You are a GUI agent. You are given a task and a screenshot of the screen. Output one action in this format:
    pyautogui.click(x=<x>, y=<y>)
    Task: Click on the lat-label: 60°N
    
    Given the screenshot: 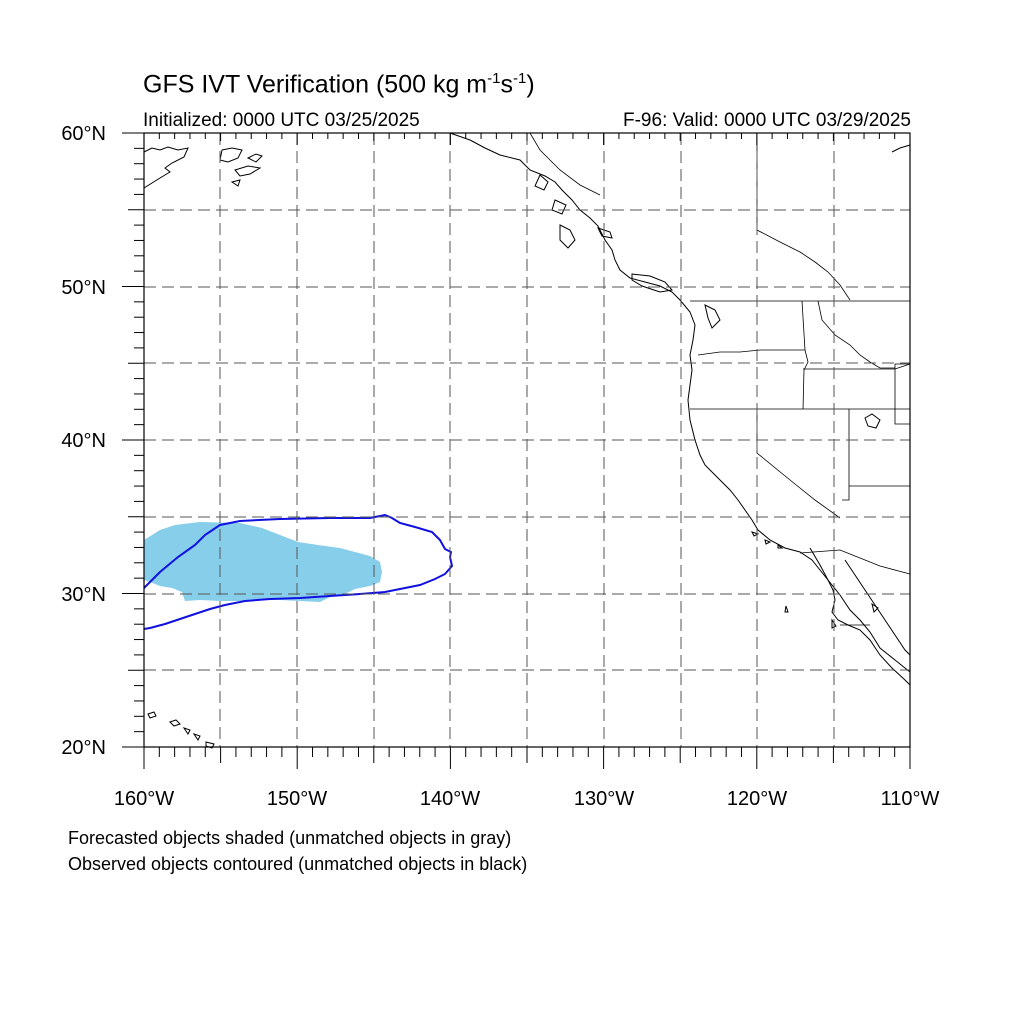 What is the action you would take?
    pyautogui.click(x=83, y=134)
    